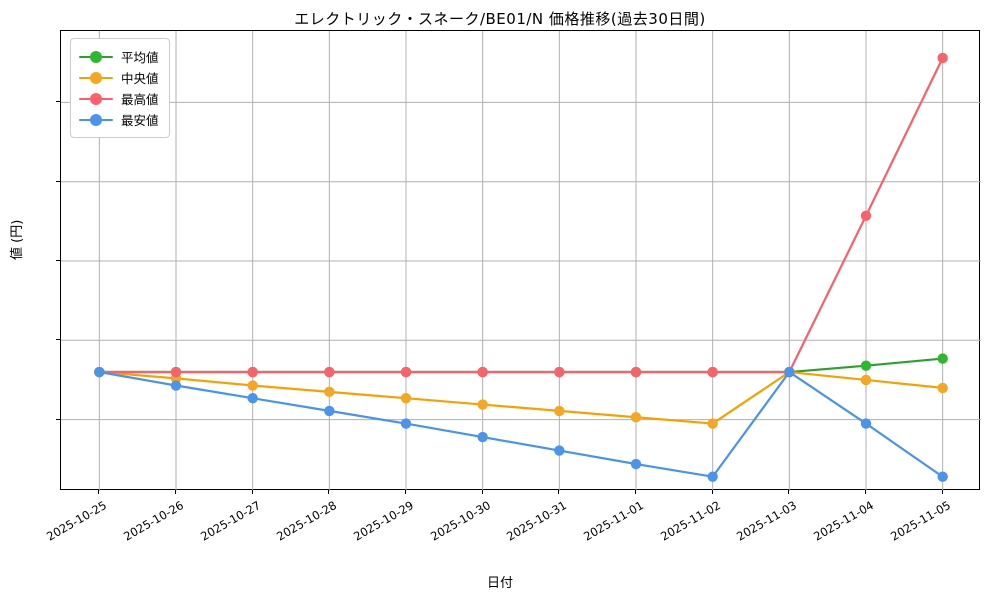 The width and height of the screenshot is (1000, 600). What do you see at coordinates (140, 57) in the screenshot?
I see `legend-label: 平均値` at bounding box center [140, 57].